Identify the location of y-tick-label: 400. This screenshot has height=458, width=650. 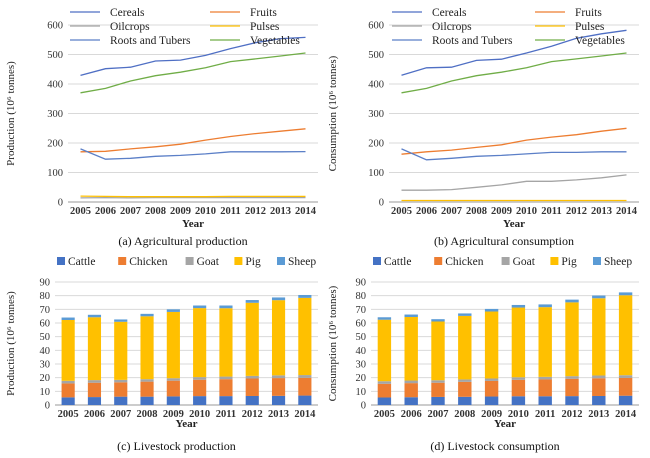
(55, 85).